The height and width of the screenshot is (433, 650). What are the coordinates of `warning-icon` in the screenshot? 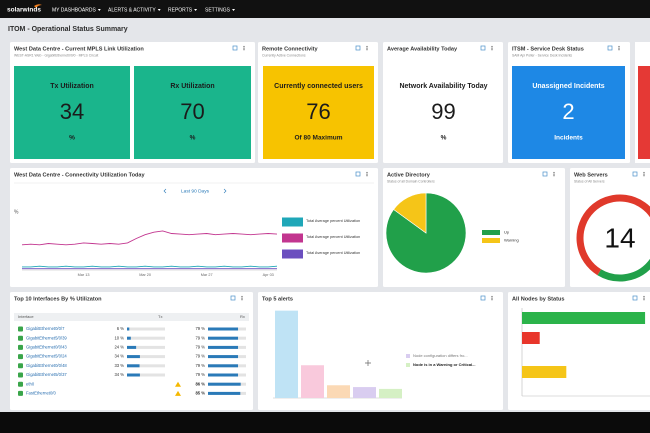 It's located at (178, 393).